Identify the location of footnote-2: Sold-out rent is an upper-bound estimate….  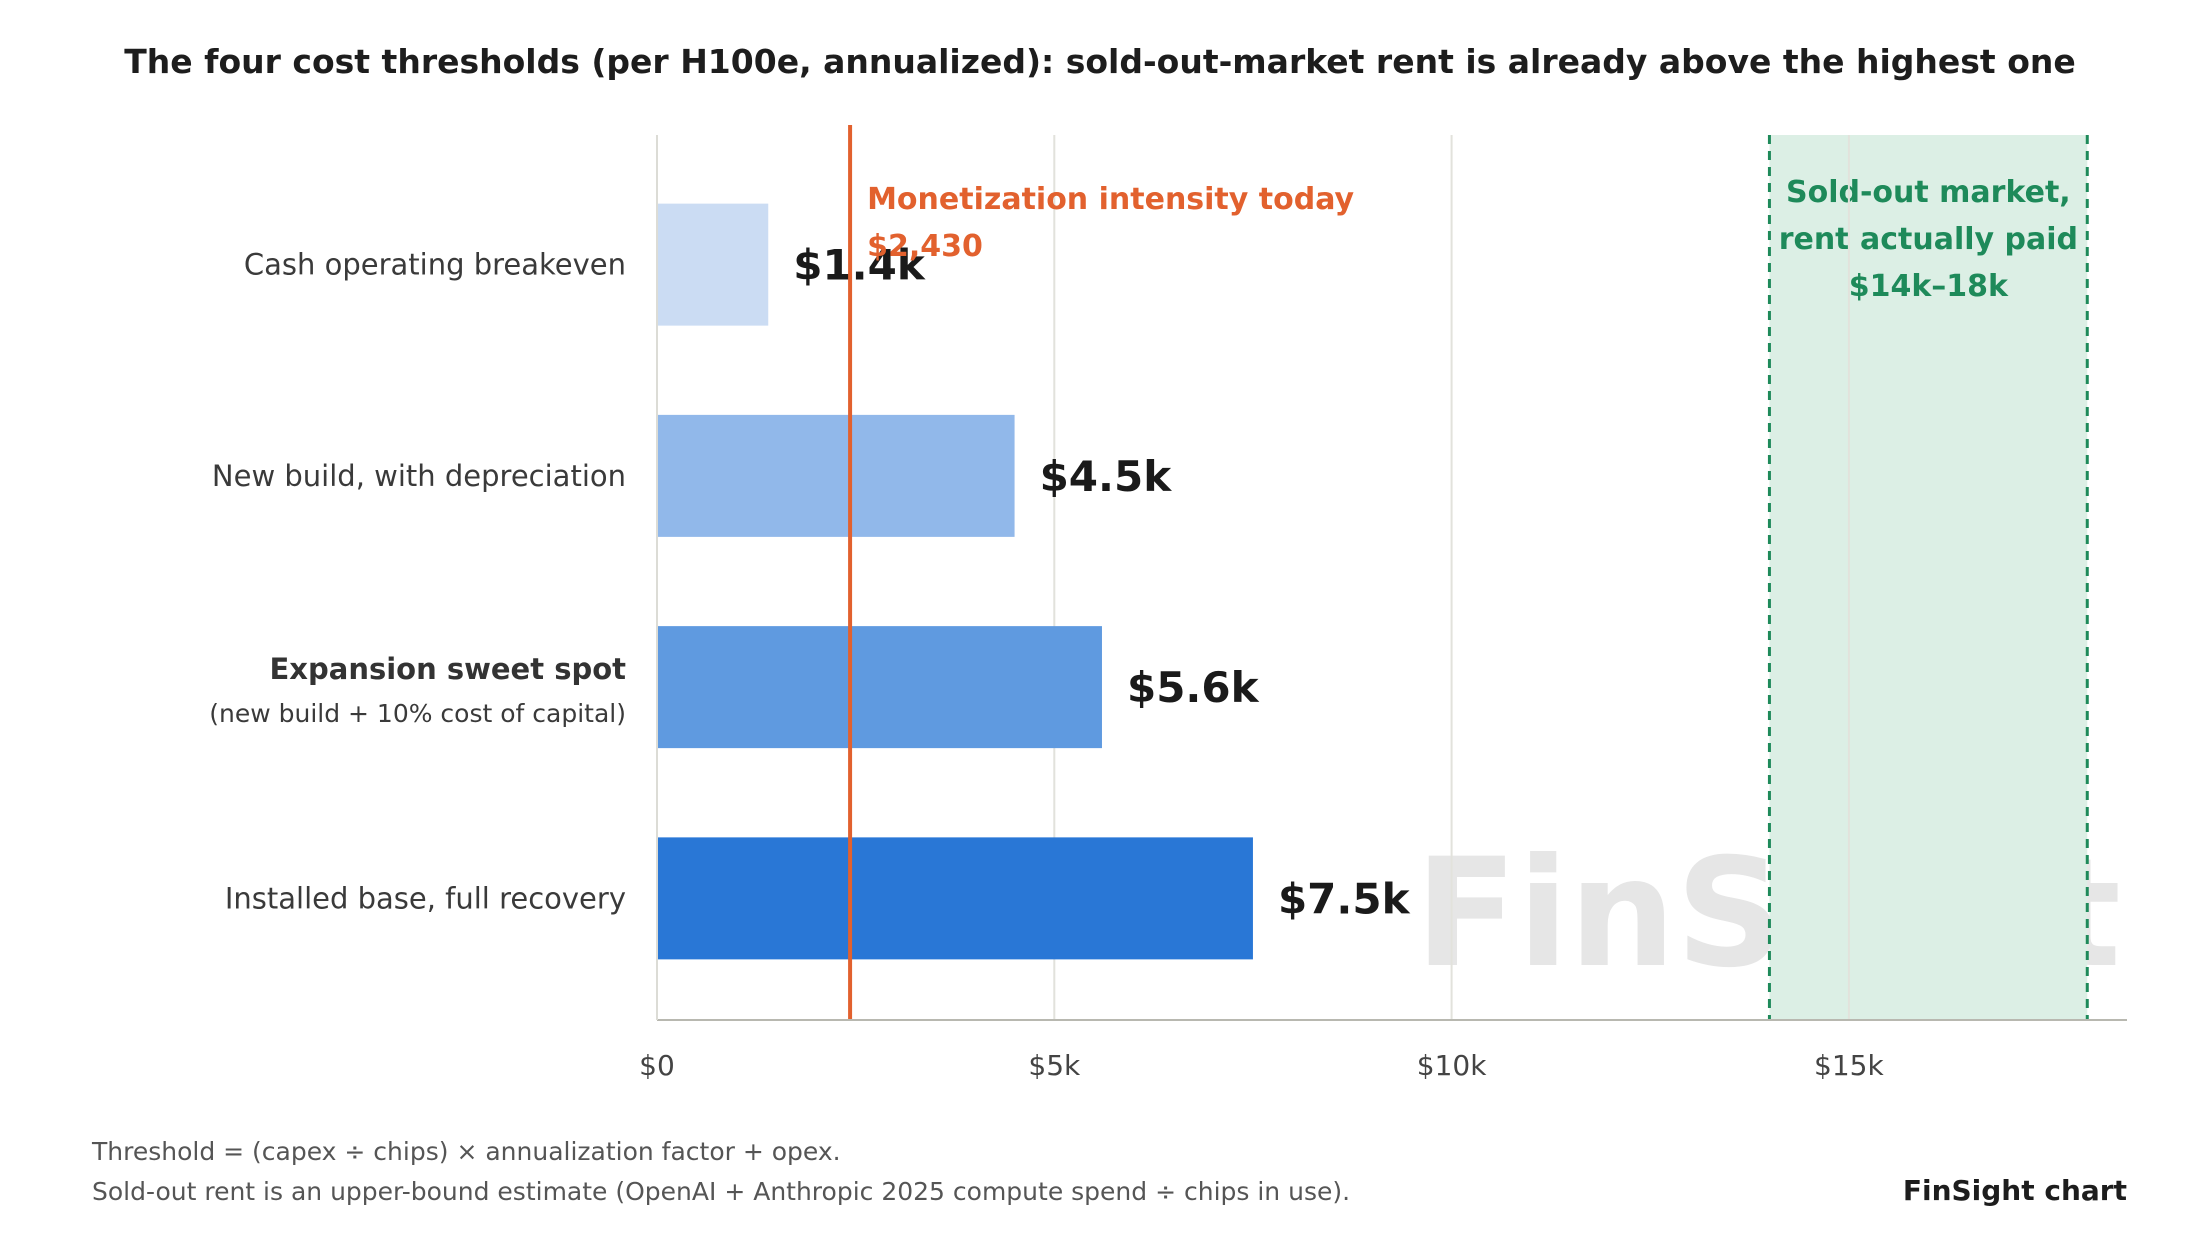
(721, 1191).